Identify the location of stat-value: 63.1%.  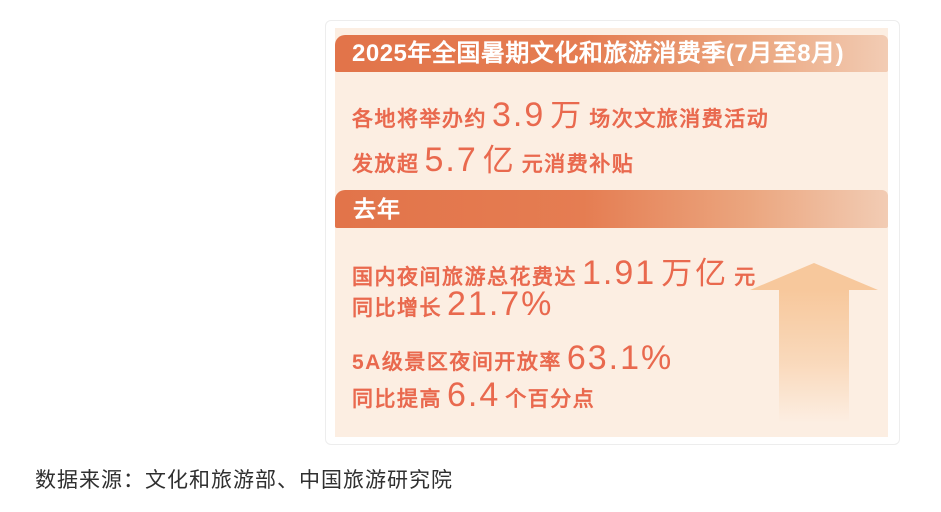
(620, 358).